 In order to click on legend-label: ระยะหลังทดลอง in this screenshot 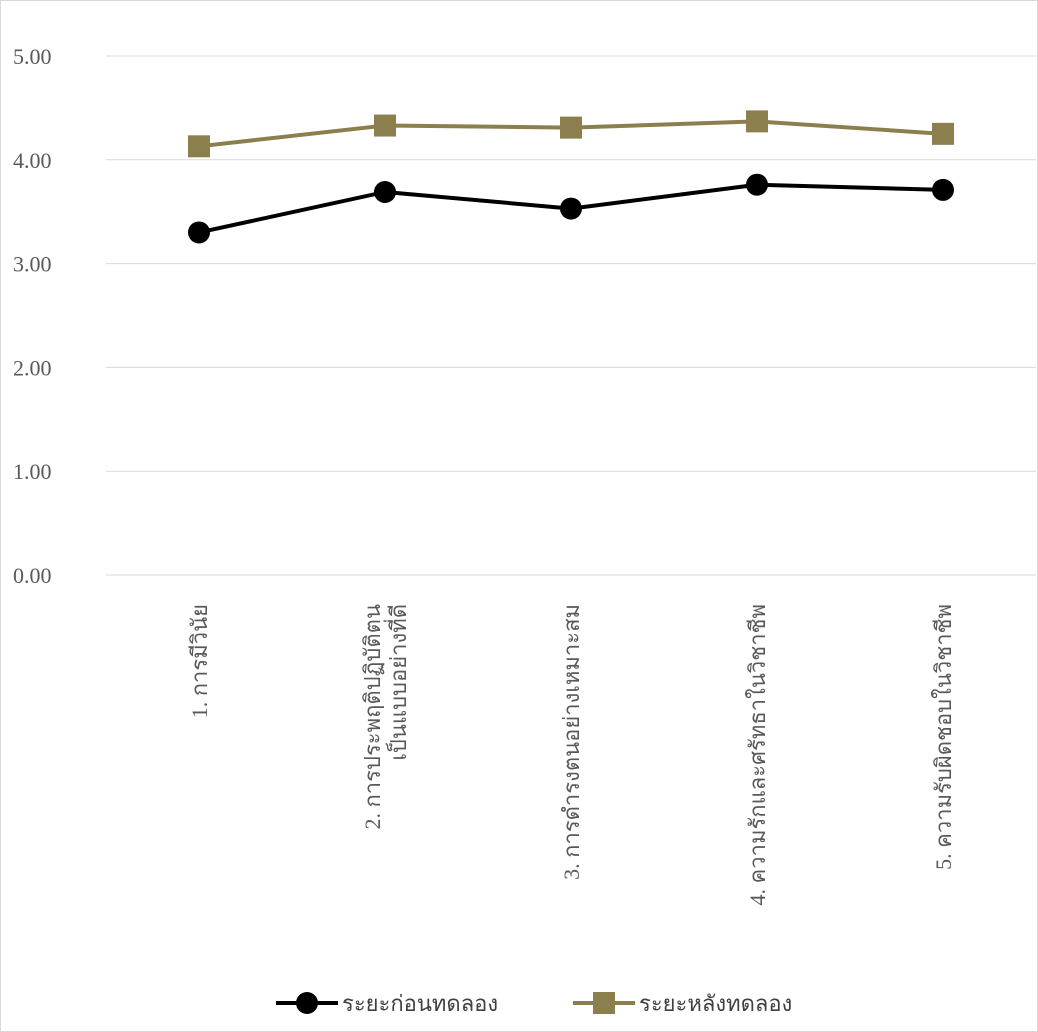, I will do `click(715, 1003)`.